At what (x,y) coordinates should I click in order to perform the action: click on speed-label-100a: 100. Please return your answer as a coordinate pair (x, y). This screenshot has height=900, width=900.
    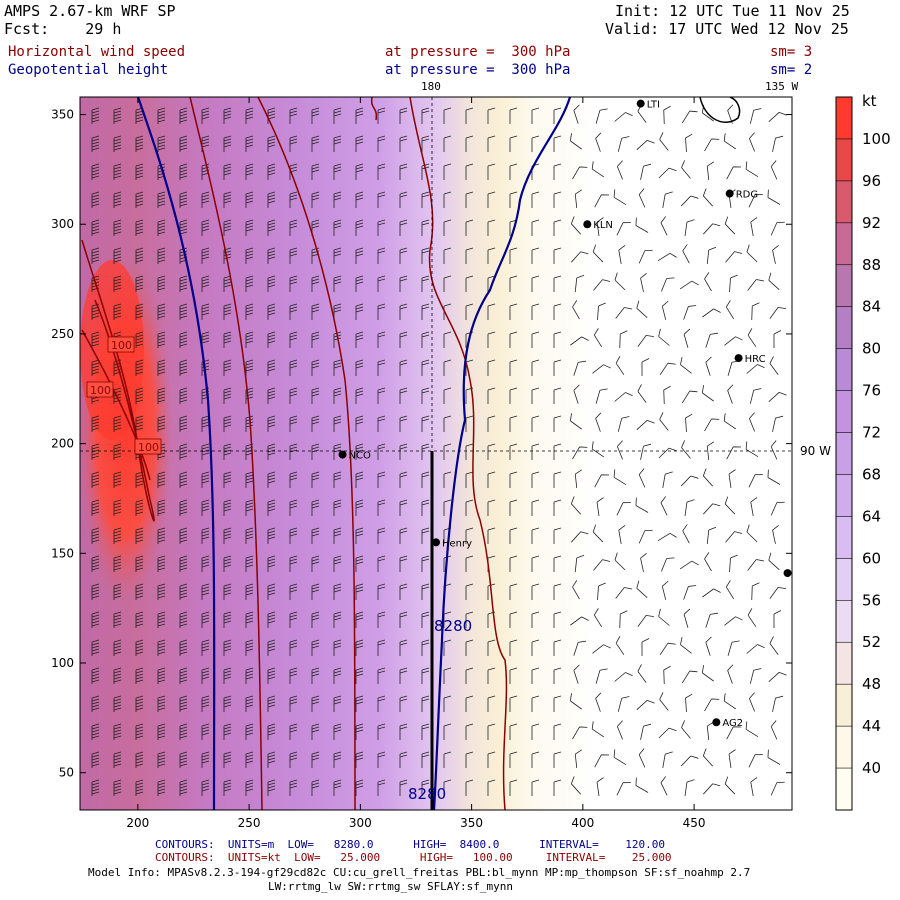
    Looking at the image, I should click on (121, 345).